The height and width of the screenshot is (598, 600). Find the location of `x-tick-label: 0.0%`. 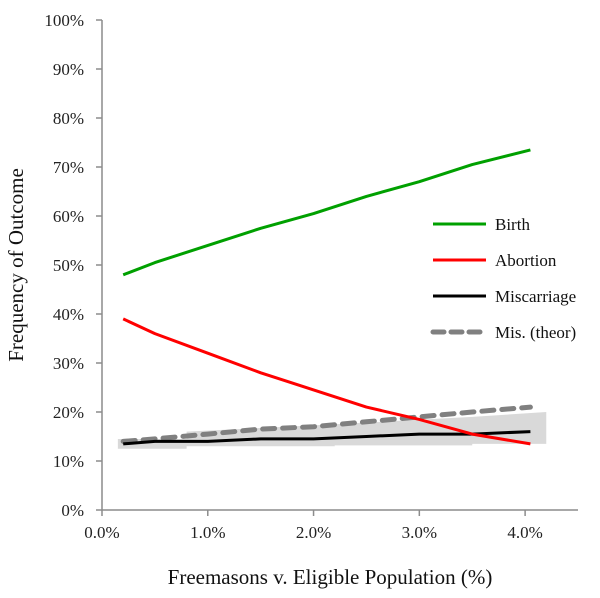

x-tick-label: 0.0% is located at coordinates (101, 532).